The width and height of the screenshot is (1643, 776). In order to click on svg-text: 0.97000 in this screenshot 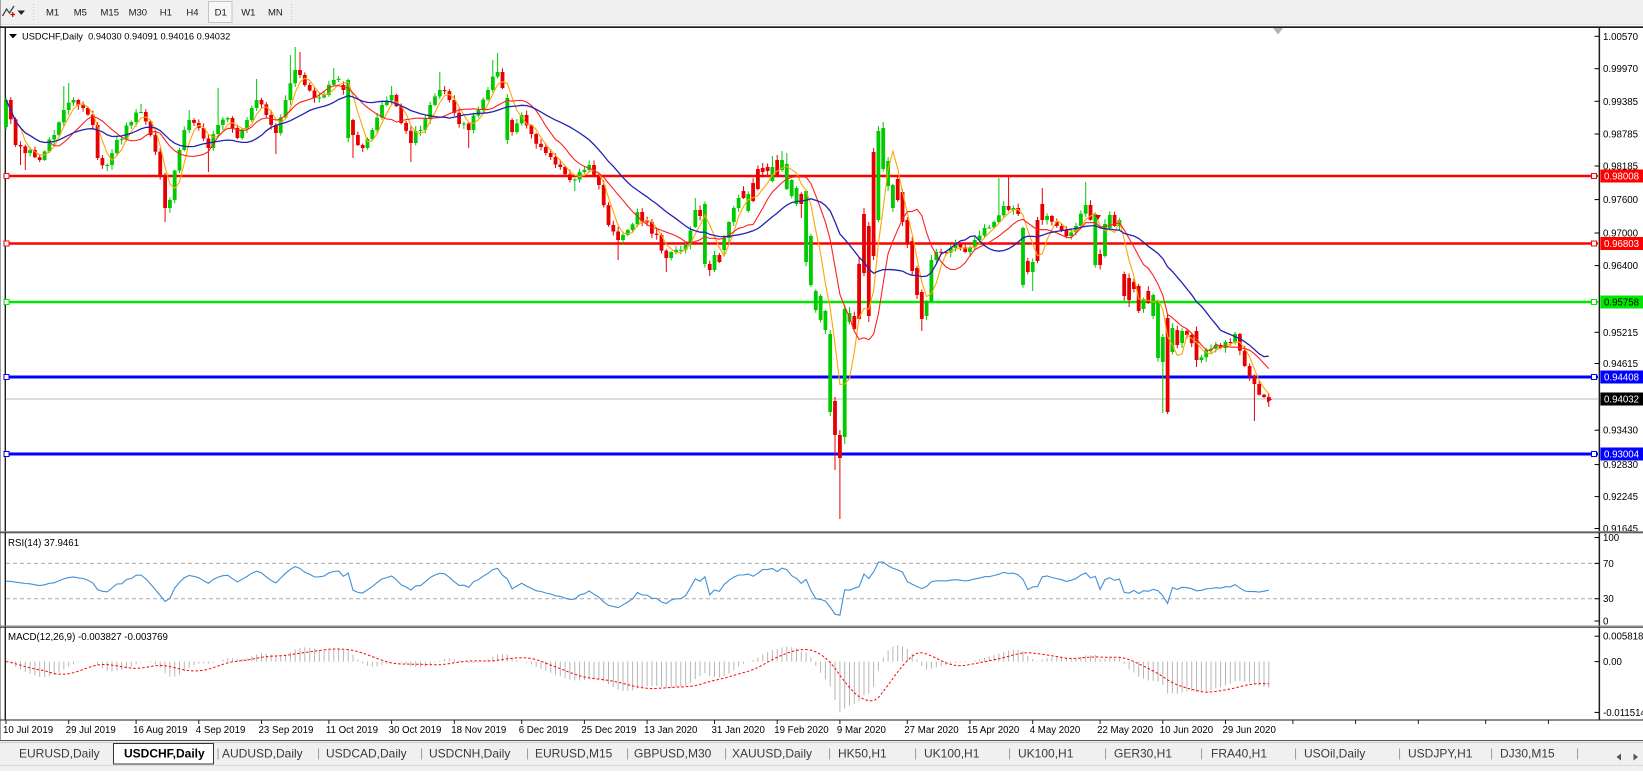, I will do `click(1621, 234)`.